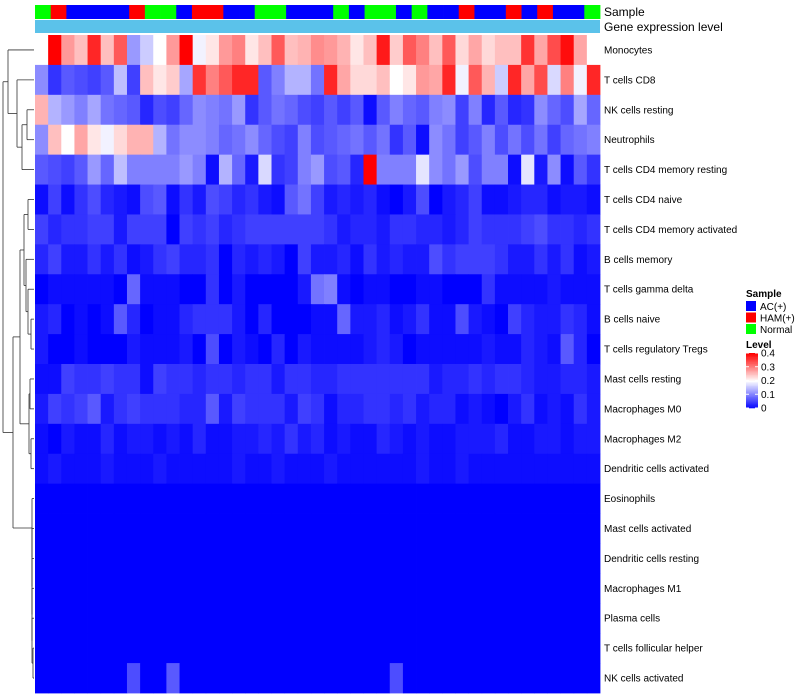  Describe the element at coordinates (764, 409) in the screenshot. I see `colorbar-tick-label: 0` at that location.